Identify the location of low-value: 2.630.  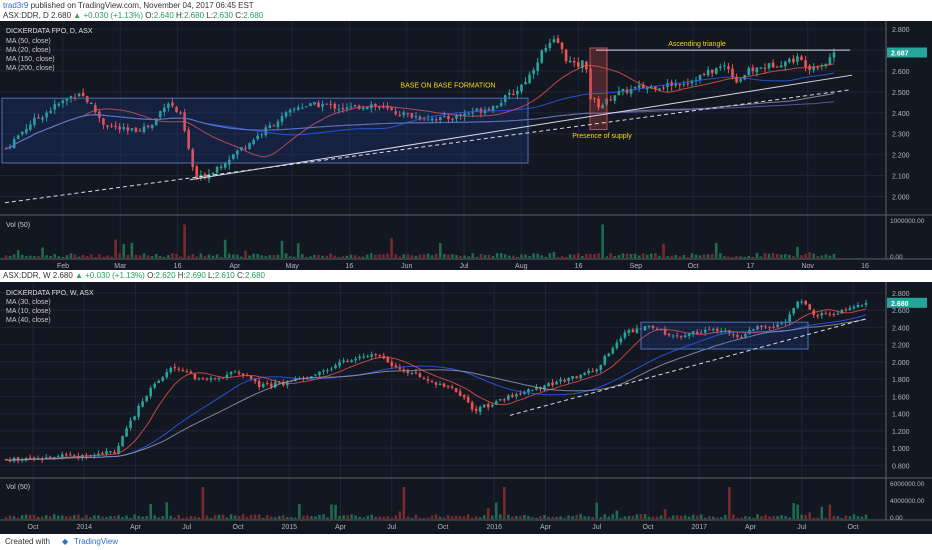
(222, 15).